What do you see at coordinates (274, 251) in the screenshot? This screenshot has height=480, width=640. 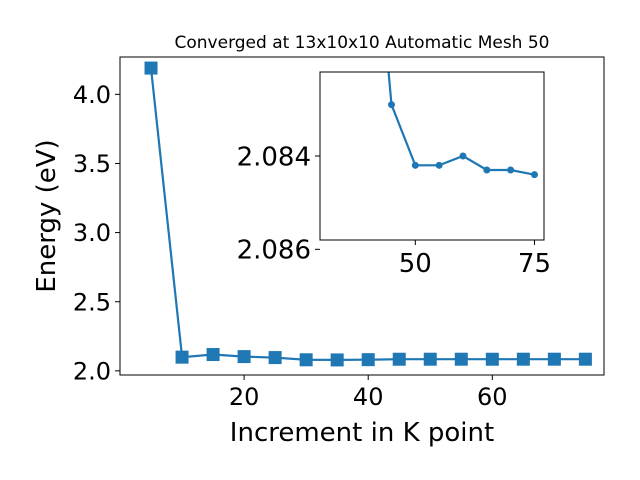 I see `inset-y-tick-label: 2.086` at bounding box center [274, 251].